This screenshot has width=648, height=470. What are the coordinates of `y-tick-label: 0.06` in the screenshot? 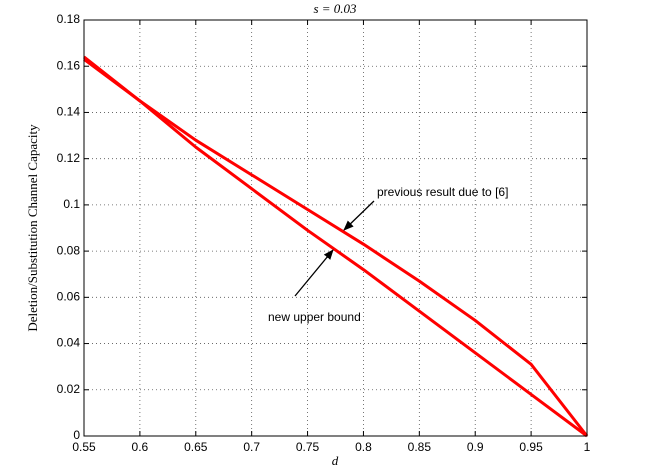 It's located at (69, 297).